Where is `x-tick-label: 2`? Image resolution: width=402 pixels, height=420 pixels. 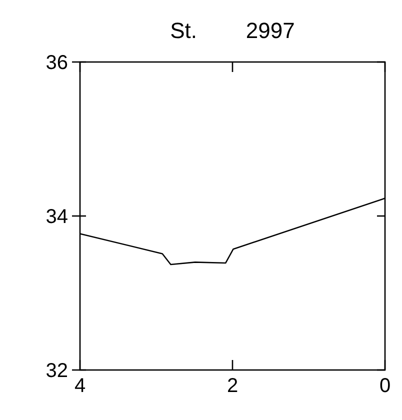
x-tick-label: 2 is located at coordinates (232, 386).